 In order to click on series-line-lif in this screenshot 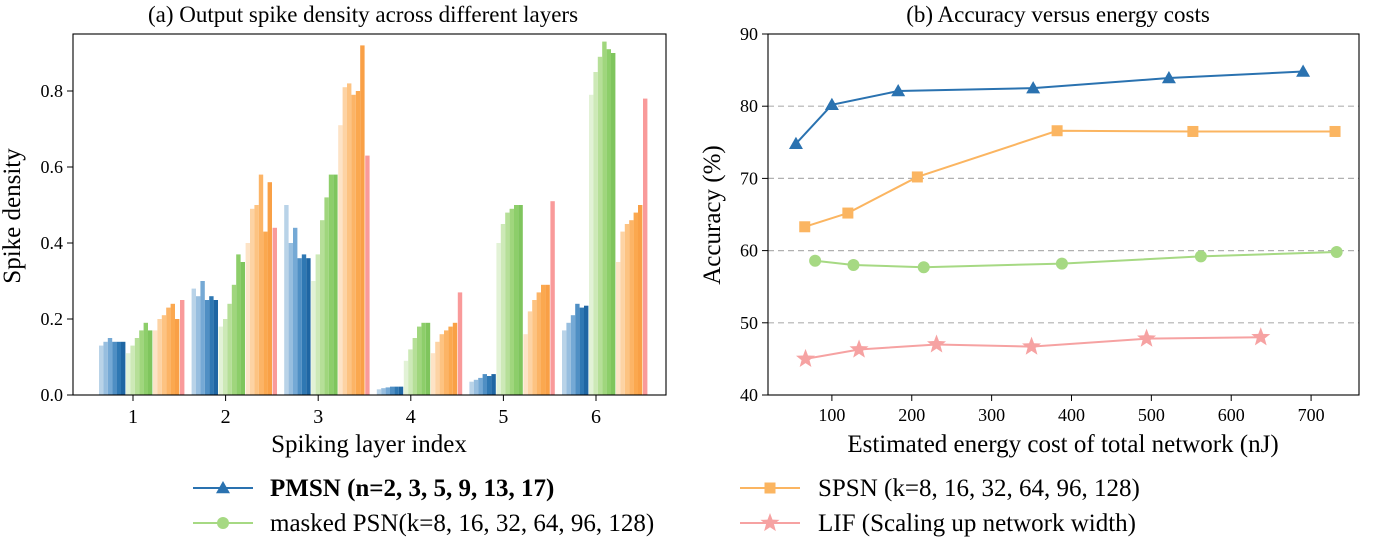, I will do `click(1033, 348)`.